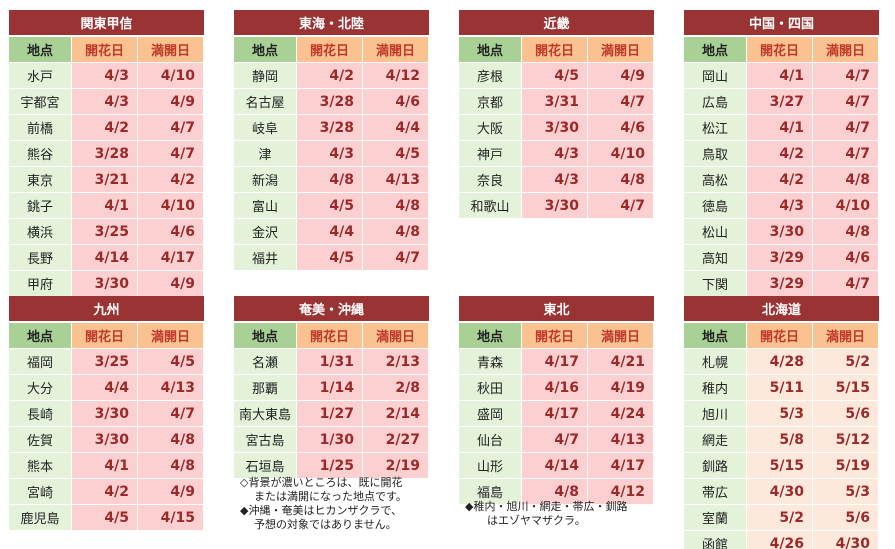  I want to click on place-cell: 鹿児島, so click(40, 518).